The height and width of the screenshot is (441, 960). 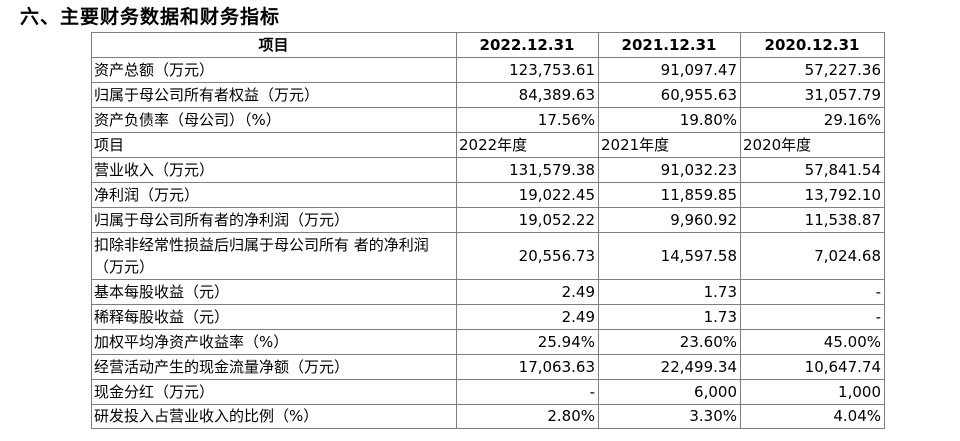 I want to click on subheader-item: 项目, so click(x=274, y=145).